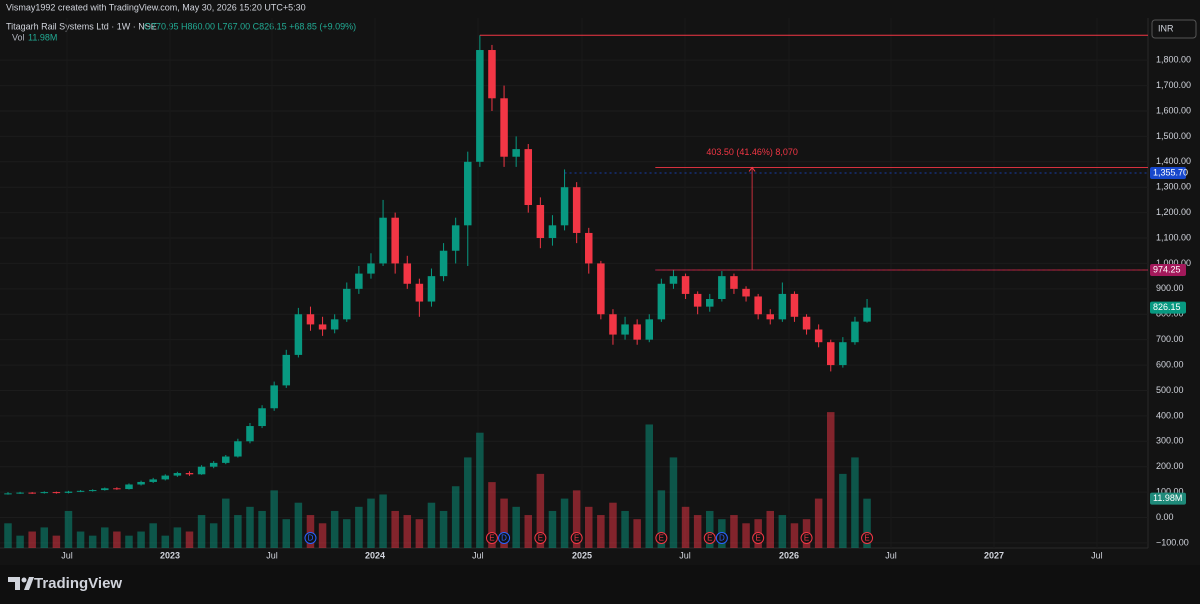 The image size is (1200, 604). I want to click on x-tick-label: 2025, so click(582, 555).